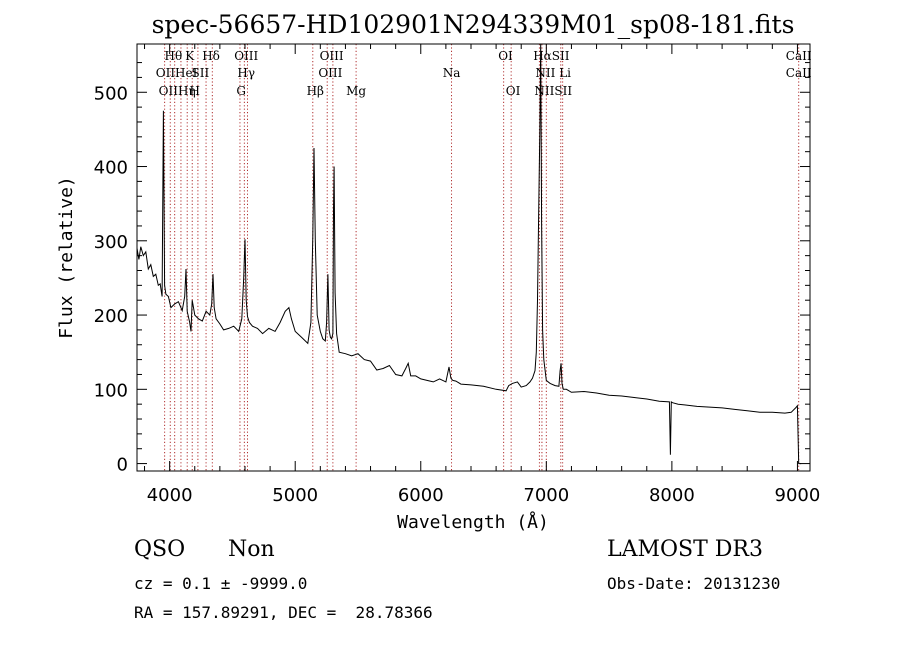  What do you see at coordinates (160, 549) in the screenshot?
I see `object-class: QSO` at bounding box center [160, 549].